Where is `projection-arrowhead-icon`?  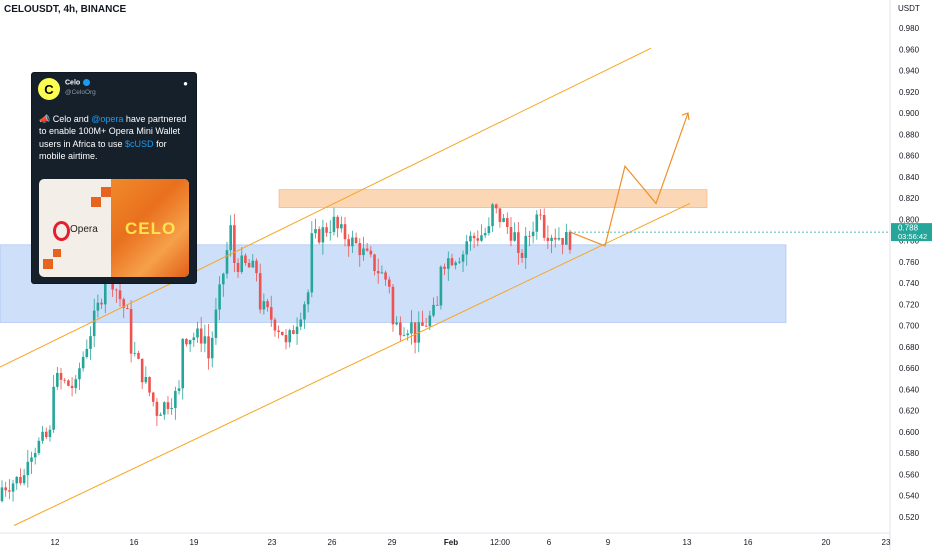
projection-arrowhead-icon is located at coordinates (685, 116).